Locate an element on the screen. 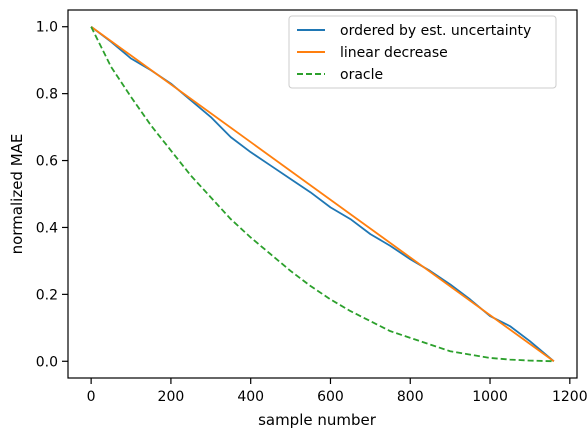  y-tick-label: 1.0 is located at coordinates (47, 28).